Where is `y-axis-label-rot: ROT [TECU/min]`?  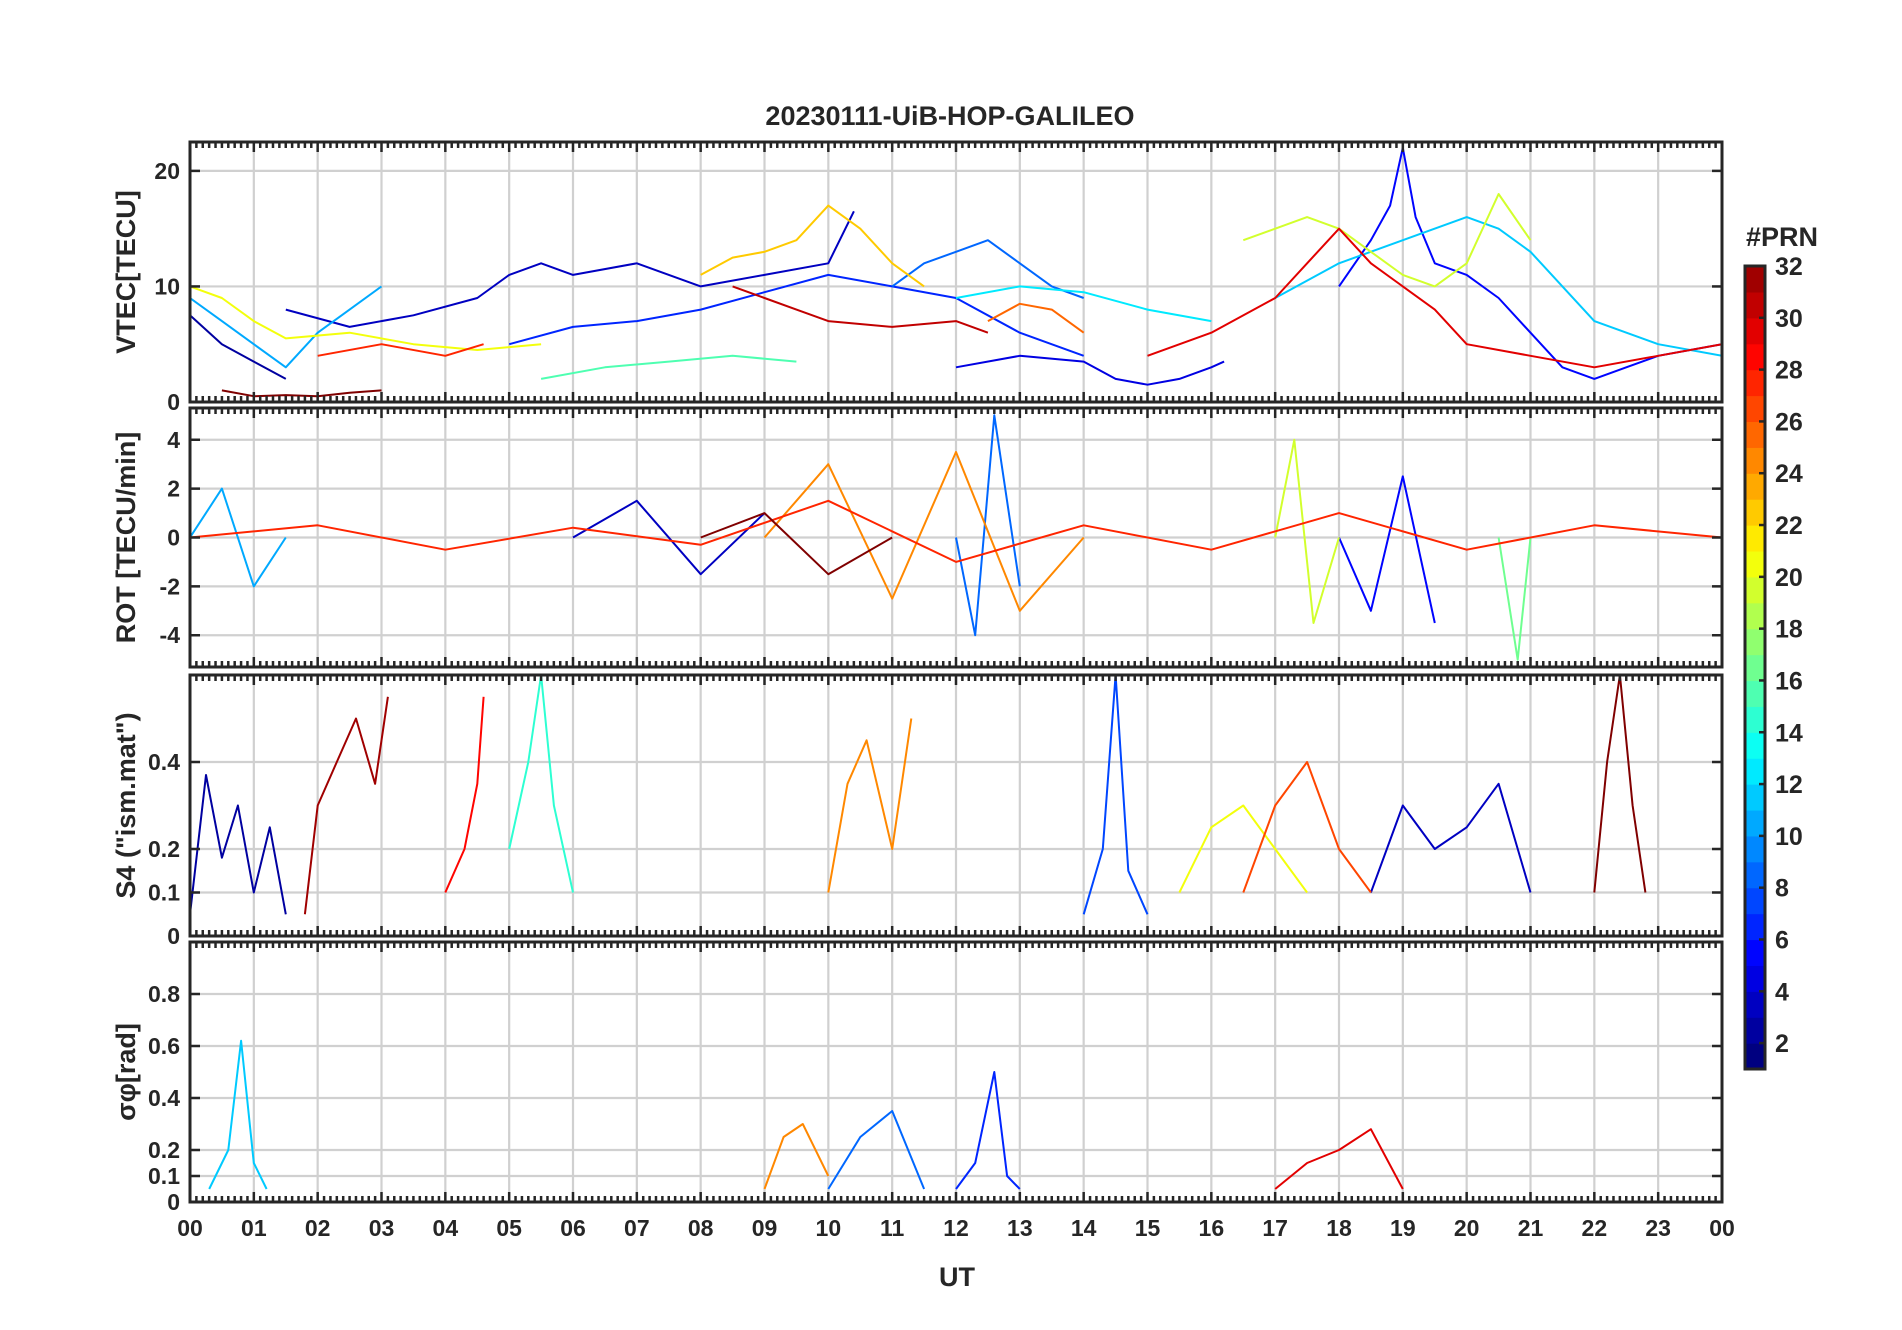
y-axis-label-rot: ROT [TECU/min] is located at coordinates (126, 537).